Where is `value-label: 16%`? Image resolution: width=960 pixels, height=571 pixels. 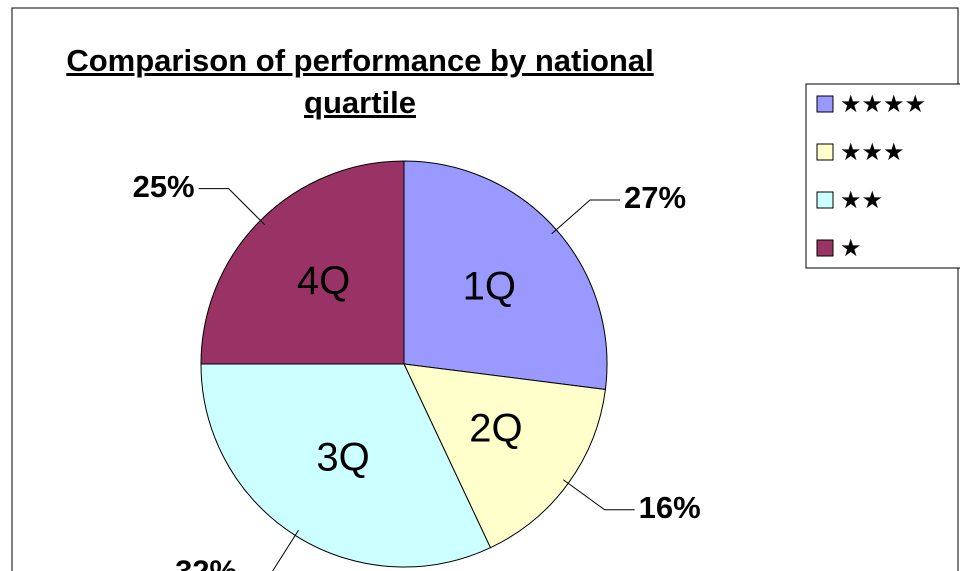
value-label: 16% is located at coordinates (670, 507).